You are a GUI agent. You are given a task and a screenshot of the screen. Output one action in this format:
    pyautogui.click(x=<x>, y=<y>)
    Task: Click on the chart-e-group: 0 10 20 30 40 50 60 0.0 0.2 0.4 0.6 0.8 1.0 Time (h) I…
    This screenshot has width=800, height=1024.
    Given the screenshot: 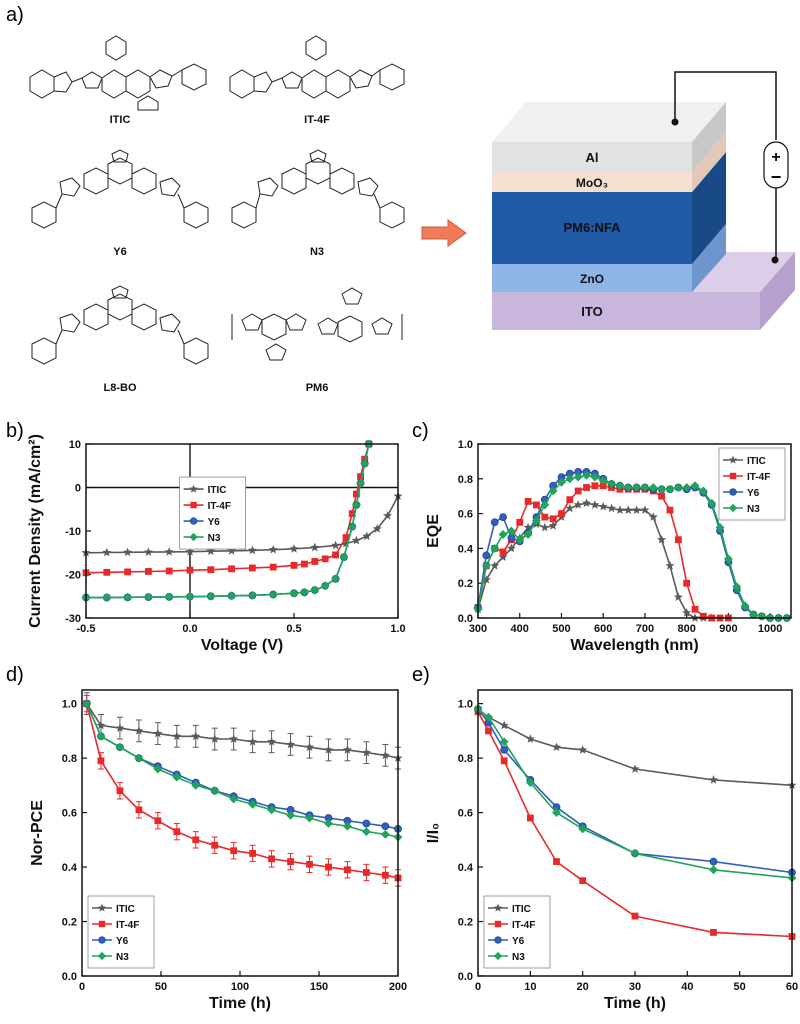 What is the action you would take?
    pyautogui.click(x=611, y=850)
    